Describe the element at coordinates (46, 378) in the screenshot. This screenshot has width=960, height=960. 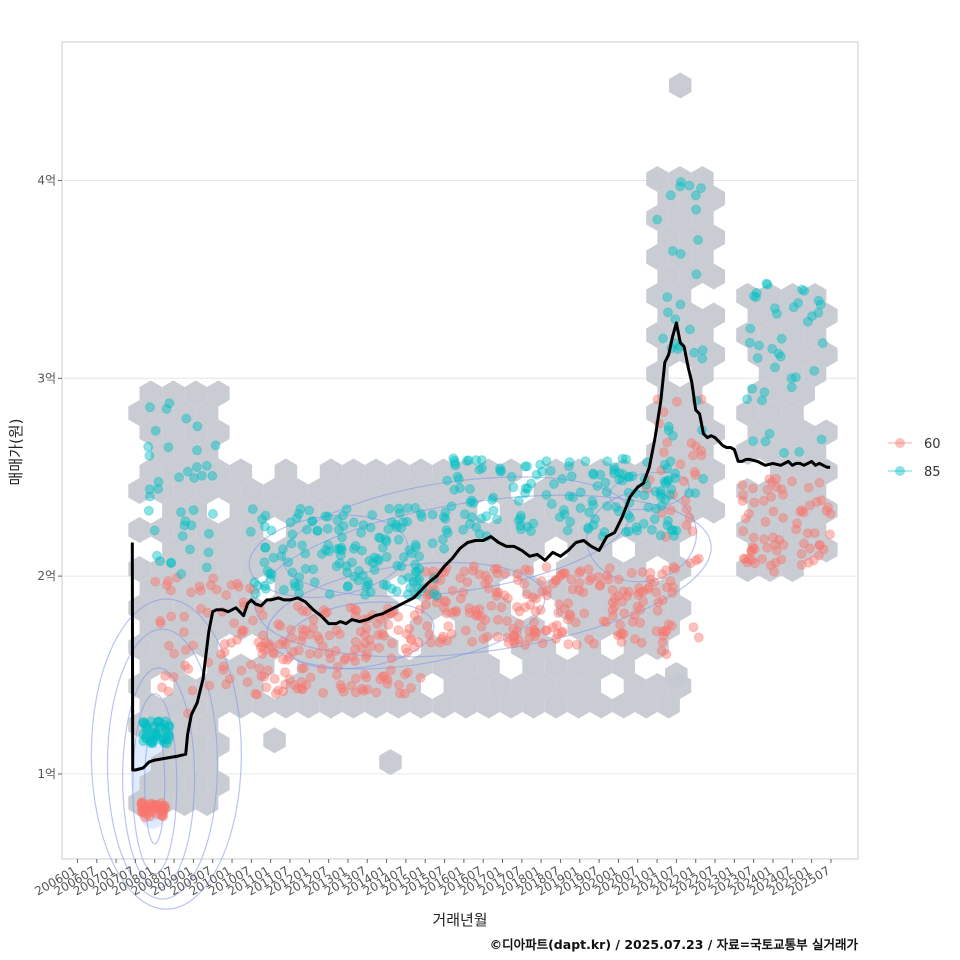
I see `y-tick-label: 3억` at that location.